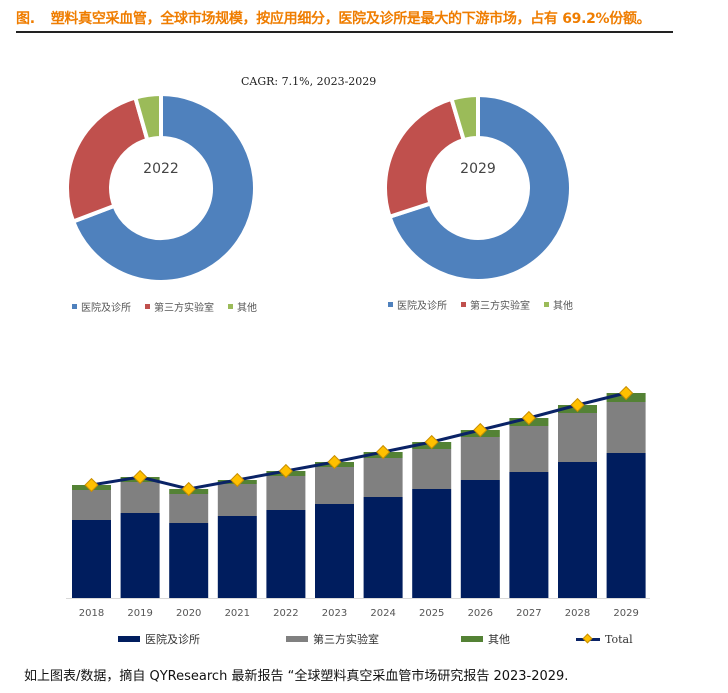 This screenshot has height=693, width=728. What do you see at coordinates (528, 613) in the screenshot?
I see `x-axis-tick-label: 2027` at bounding box center [528, 613].